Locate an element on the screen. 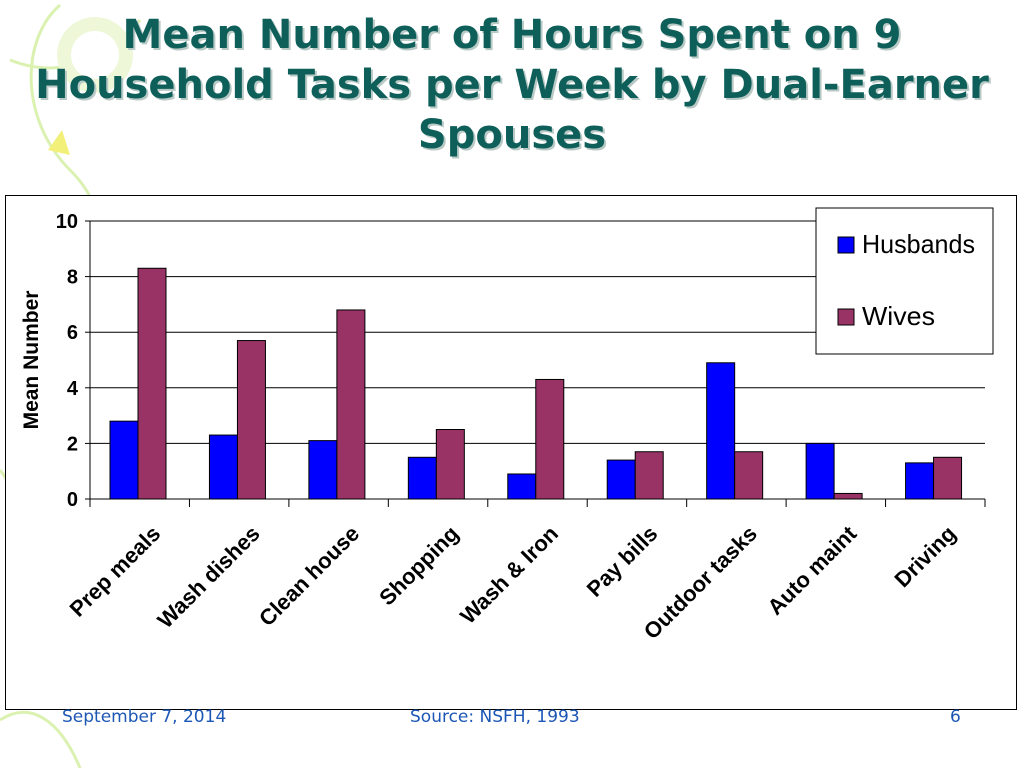 The width and height of the screenshot is (1024, 768). bar-wives-shopping is located at coordinates (450, 464).